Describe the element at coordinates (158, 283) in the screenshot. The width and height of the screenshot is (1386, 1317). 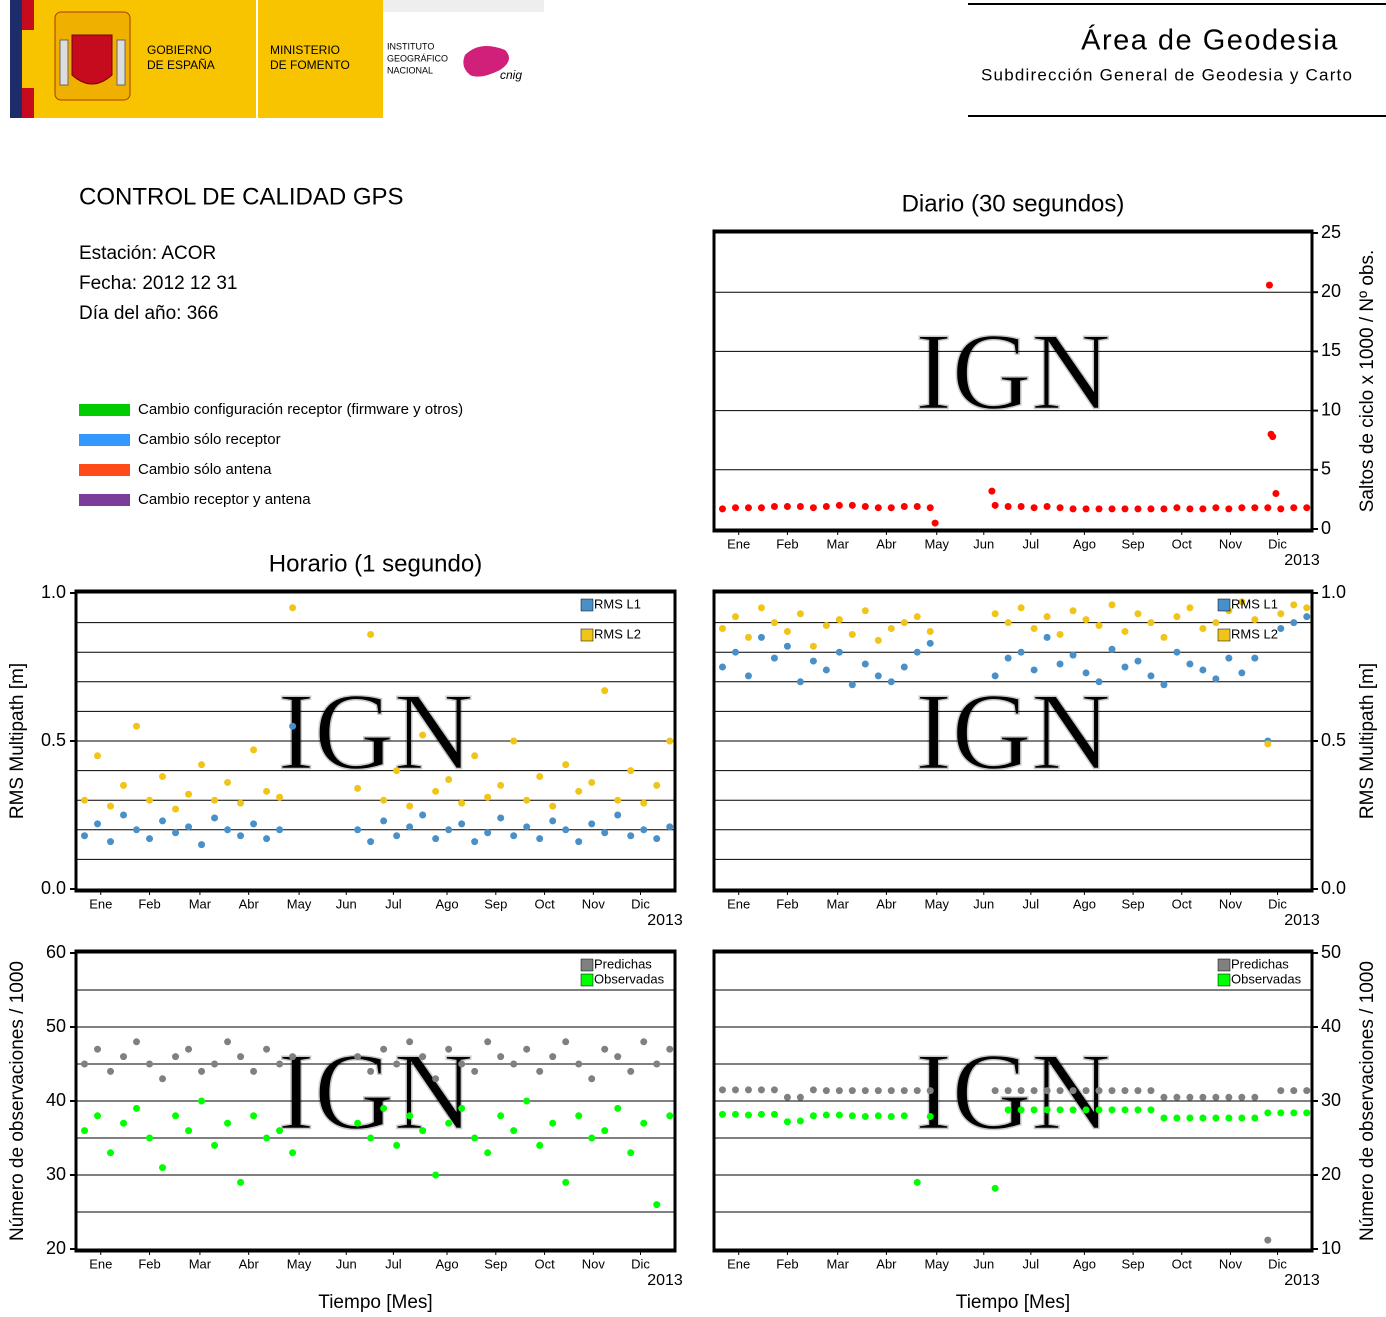
I see `date: Fecha: 2012 12 31` at that location.